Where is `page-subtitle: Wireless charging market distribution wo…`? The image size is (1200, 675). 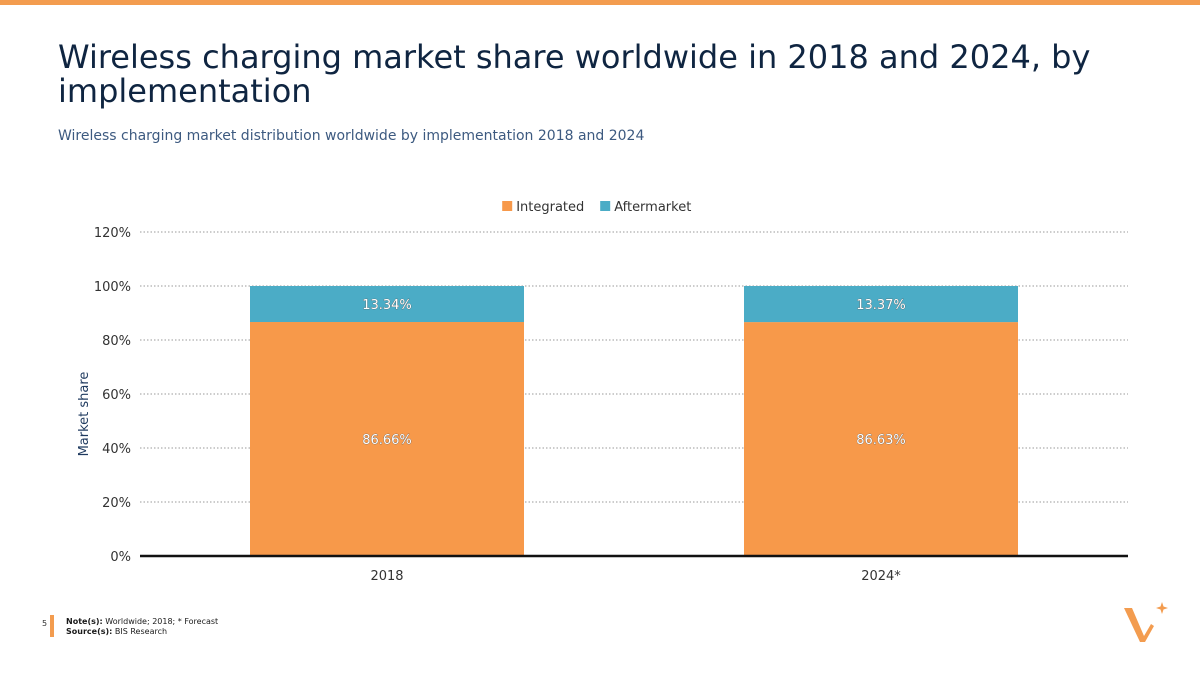
page-subtitle: Wireless charging market distribution wo… is located at coordinates (351, 136).